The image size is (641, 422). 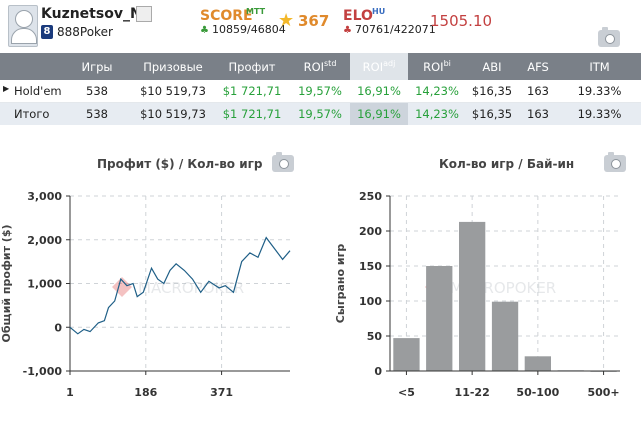 I want to click on col-header: ROIbi, so click(x=437, y=66).